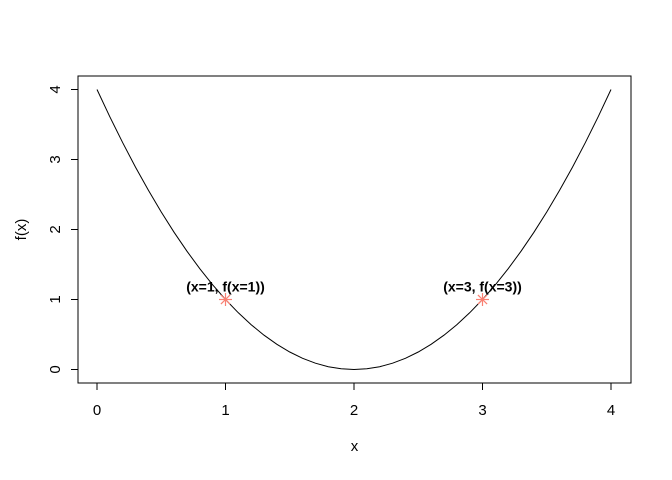  I want to click on y-axis-title: f(x), so click(21, 230).